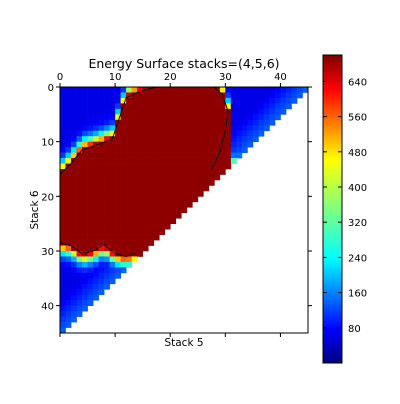  Describe the element at coordinates (357, 188) in the screenshot. I see `colorbar-tick-label: 400` at that location.